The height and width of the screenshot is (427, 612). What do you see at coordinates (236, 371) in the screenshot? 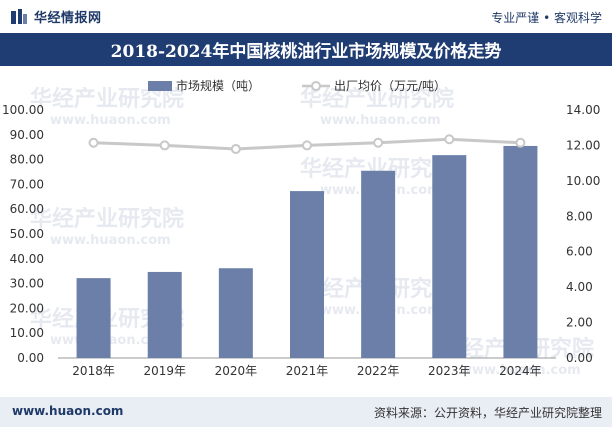
I see `x-tick-label: 2020年` at bounding box center [236, 371].